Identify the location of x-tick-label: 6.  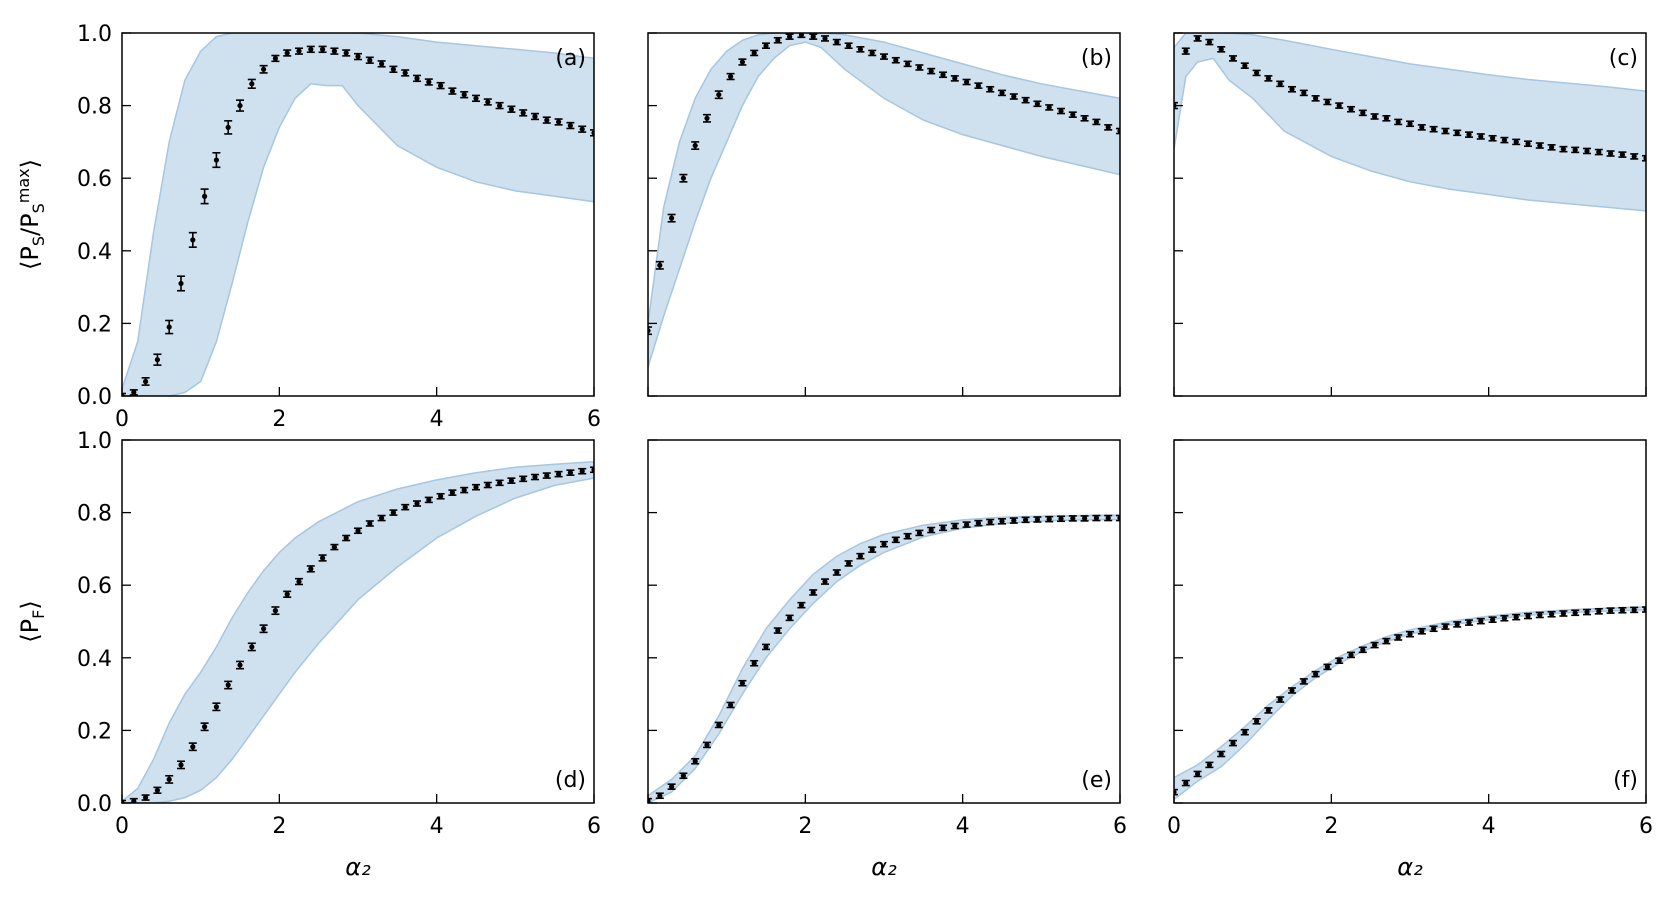
(1646, 826).